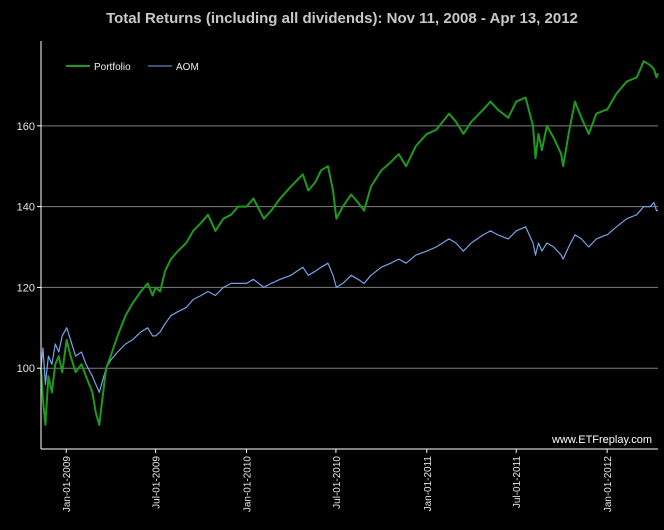 Image resolution: width=664 pixels, height=530 pixels. I want to click on x-tick-label: Jan-01-2009, so click(67, 484).